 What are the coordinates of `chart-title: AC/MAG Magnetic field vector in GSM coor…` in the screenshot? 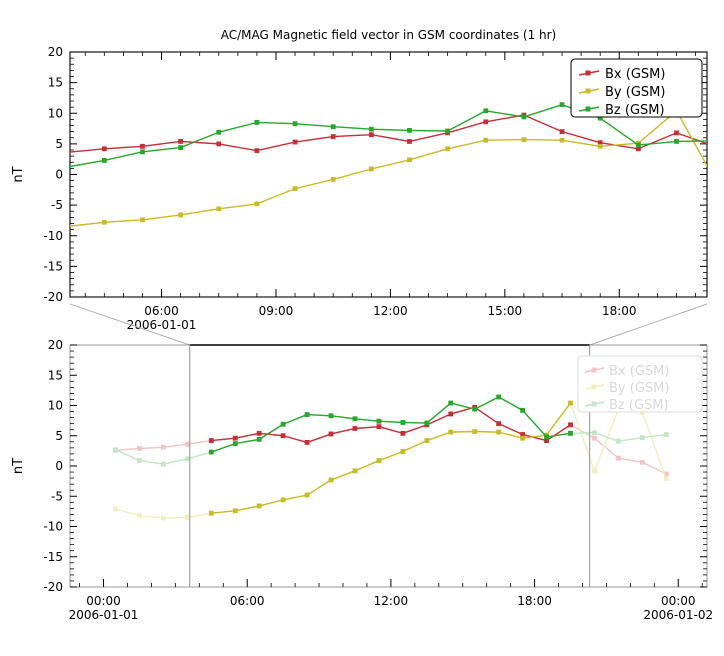 It's located at (389, 35).